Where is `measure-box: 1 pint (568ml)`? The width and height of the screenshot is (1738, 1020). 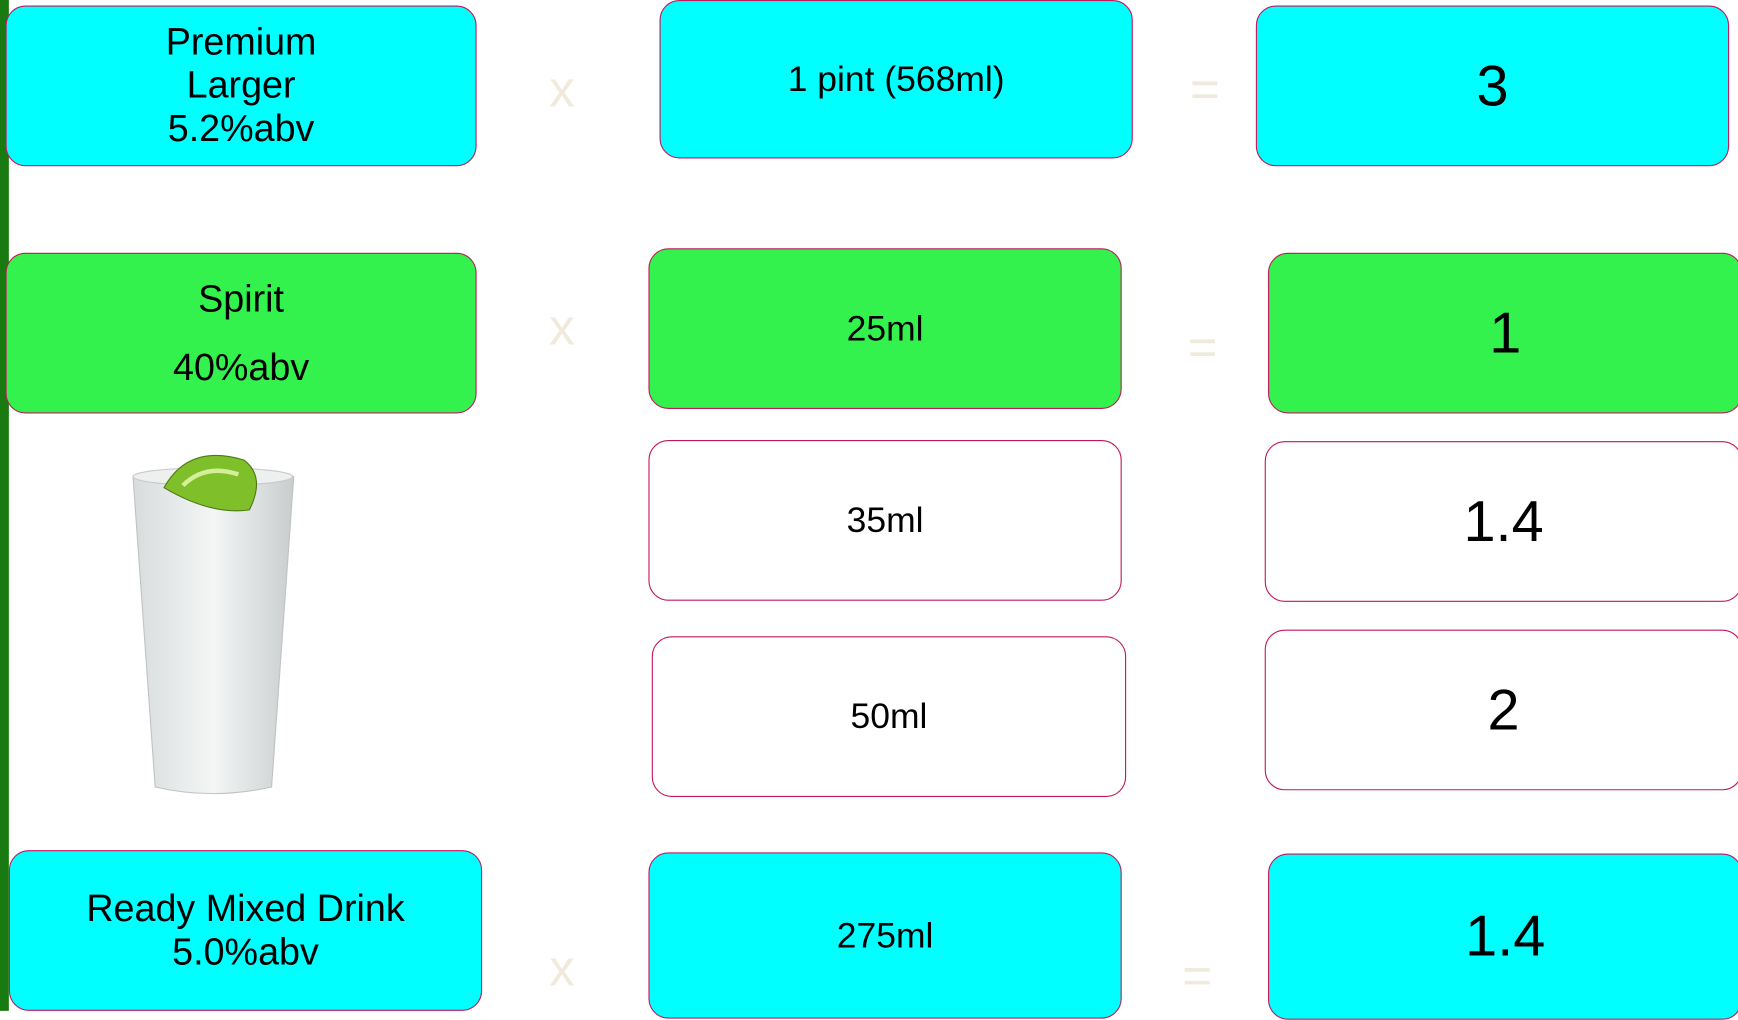
measure-box: 1 pint (568ml) is located at coordinates (896, 79).